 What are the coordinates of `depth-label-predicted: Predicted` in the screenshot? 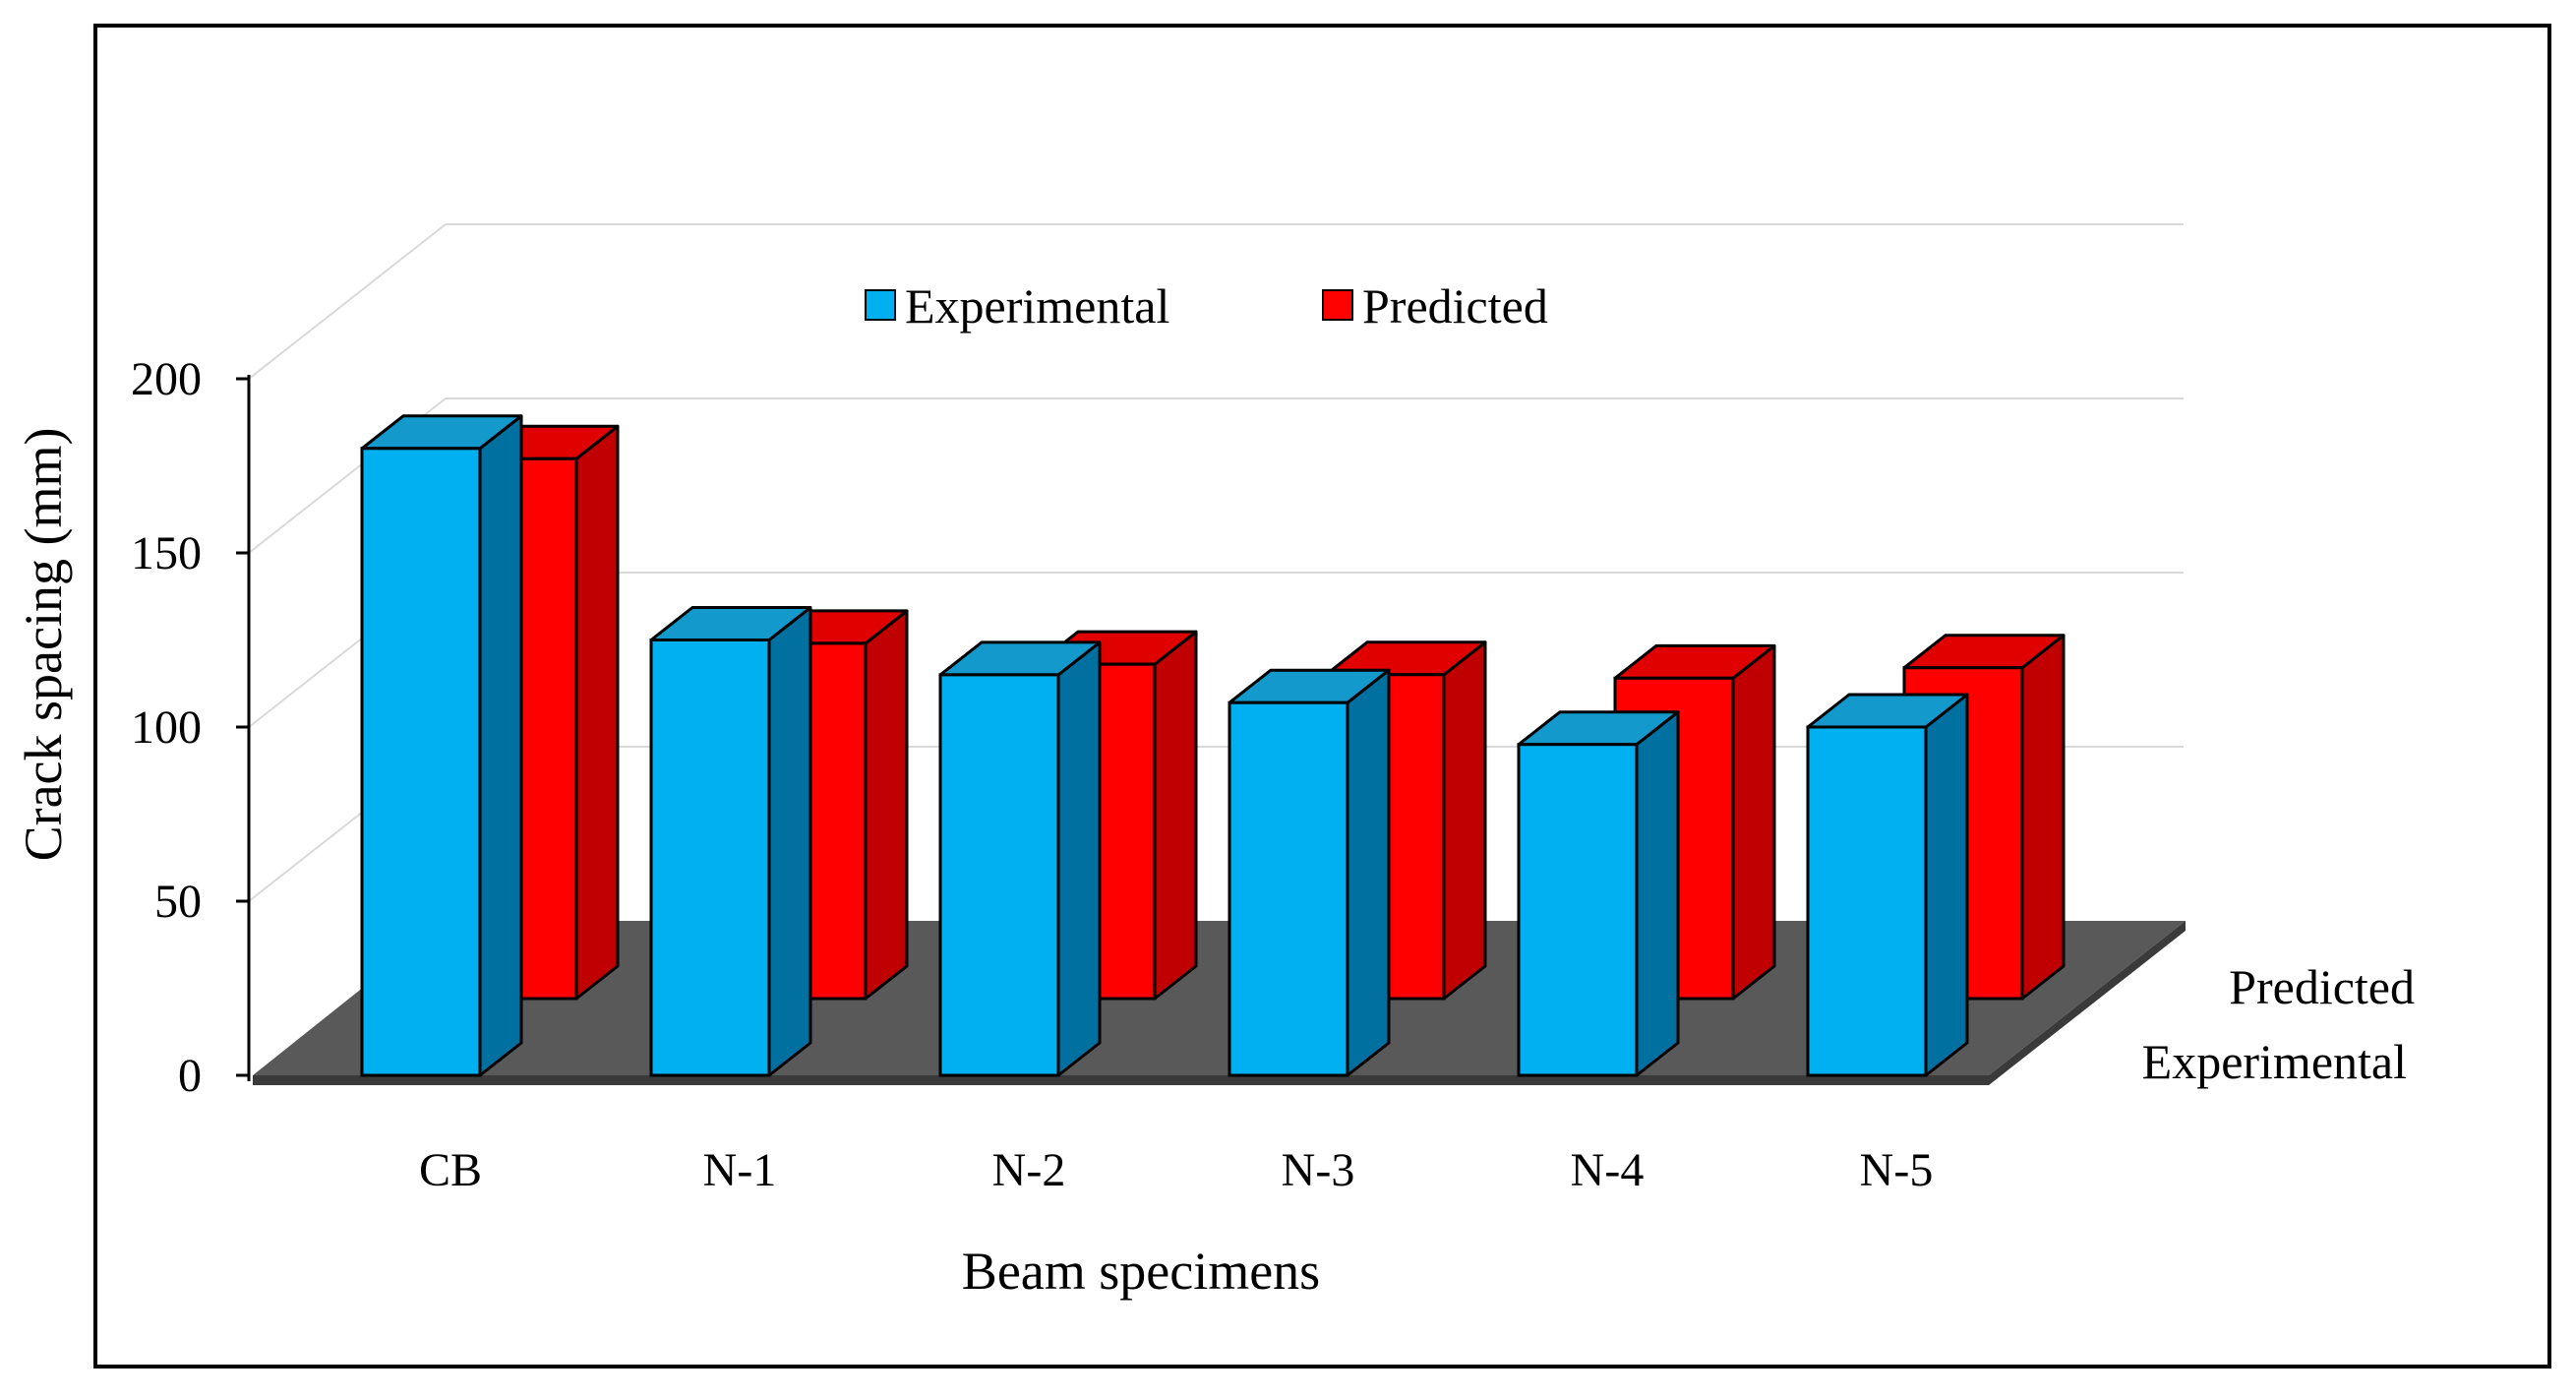 It's located at (2322, 987).